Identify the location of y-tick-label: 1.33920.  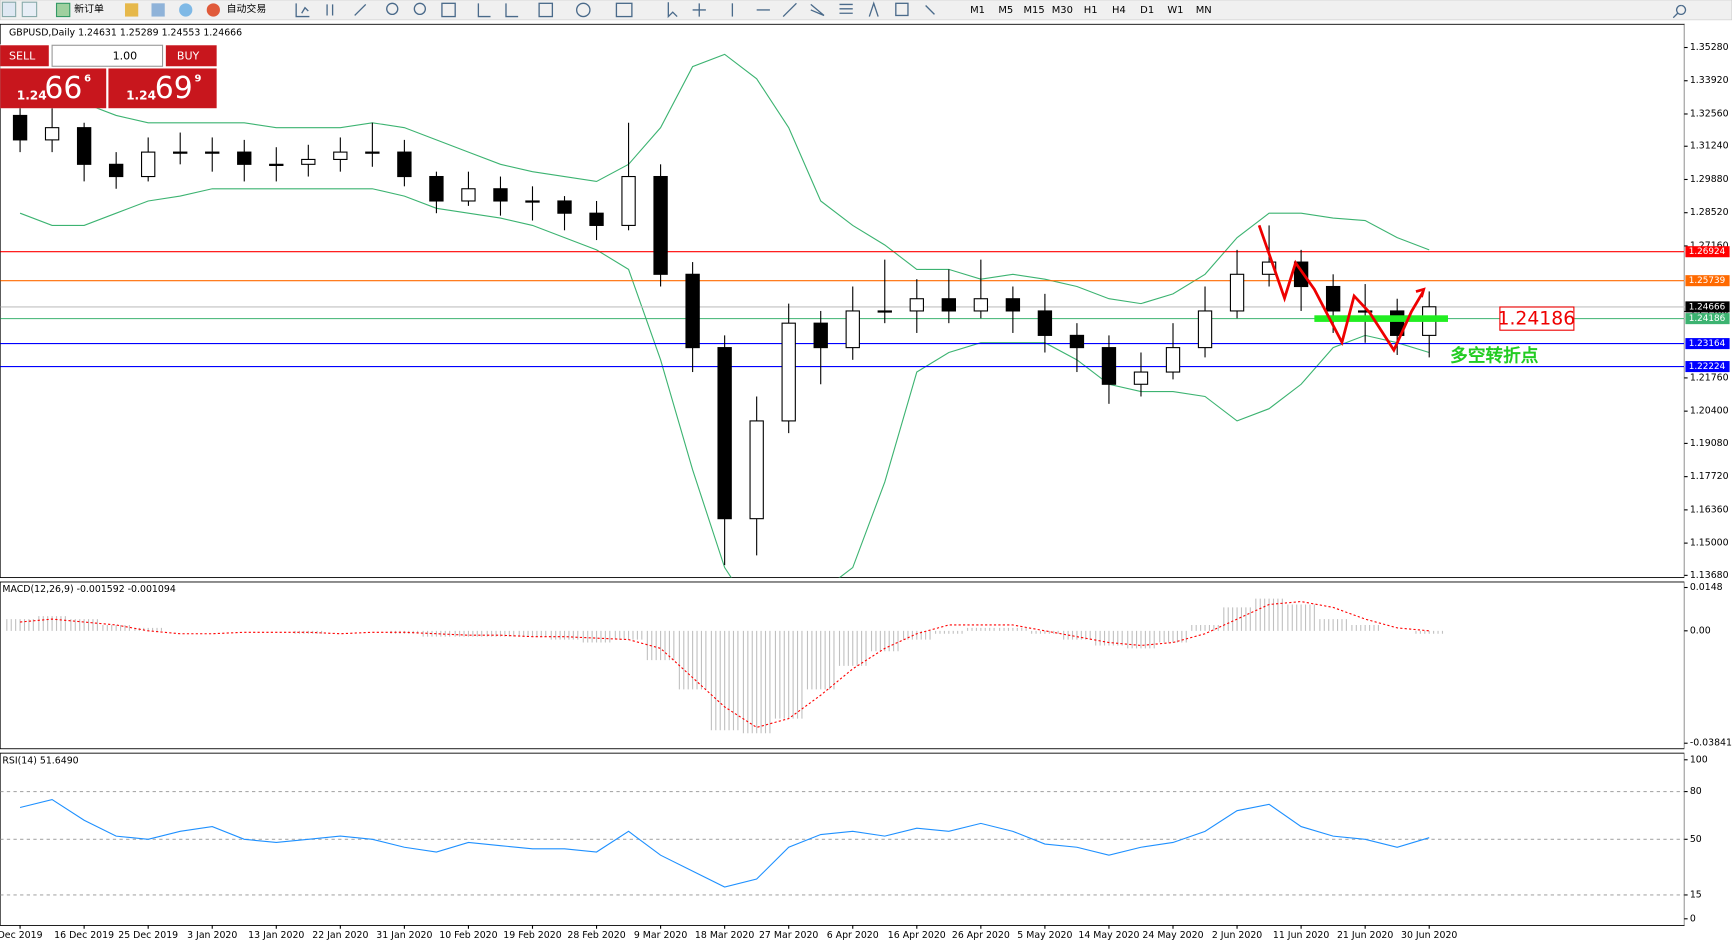
(1709, 80).